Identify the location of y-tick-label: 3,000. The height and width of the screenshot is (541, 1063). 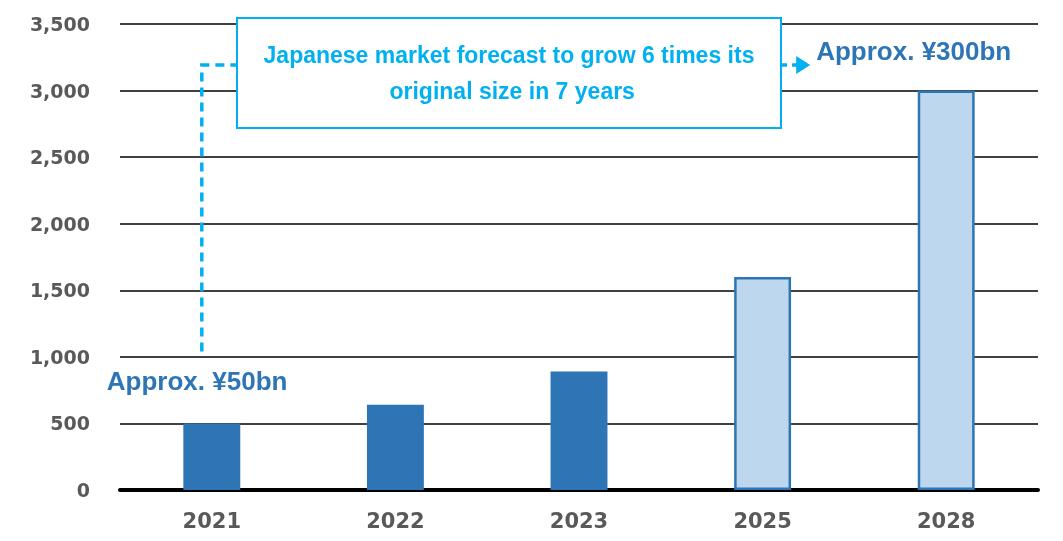
(59, 90).